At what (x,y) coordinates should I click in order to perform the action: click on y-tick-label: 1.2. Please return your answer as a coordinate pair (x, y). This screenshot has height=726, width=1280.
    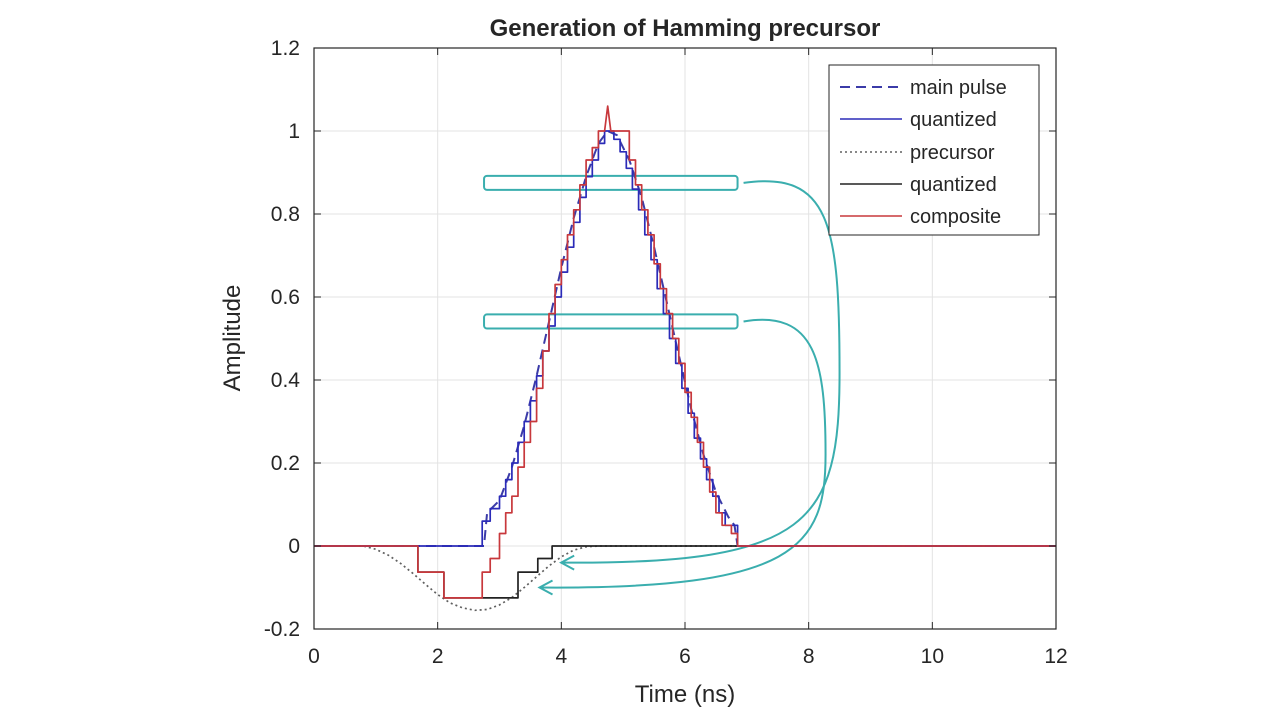
    Looking at the image, I should click on (285, 48).